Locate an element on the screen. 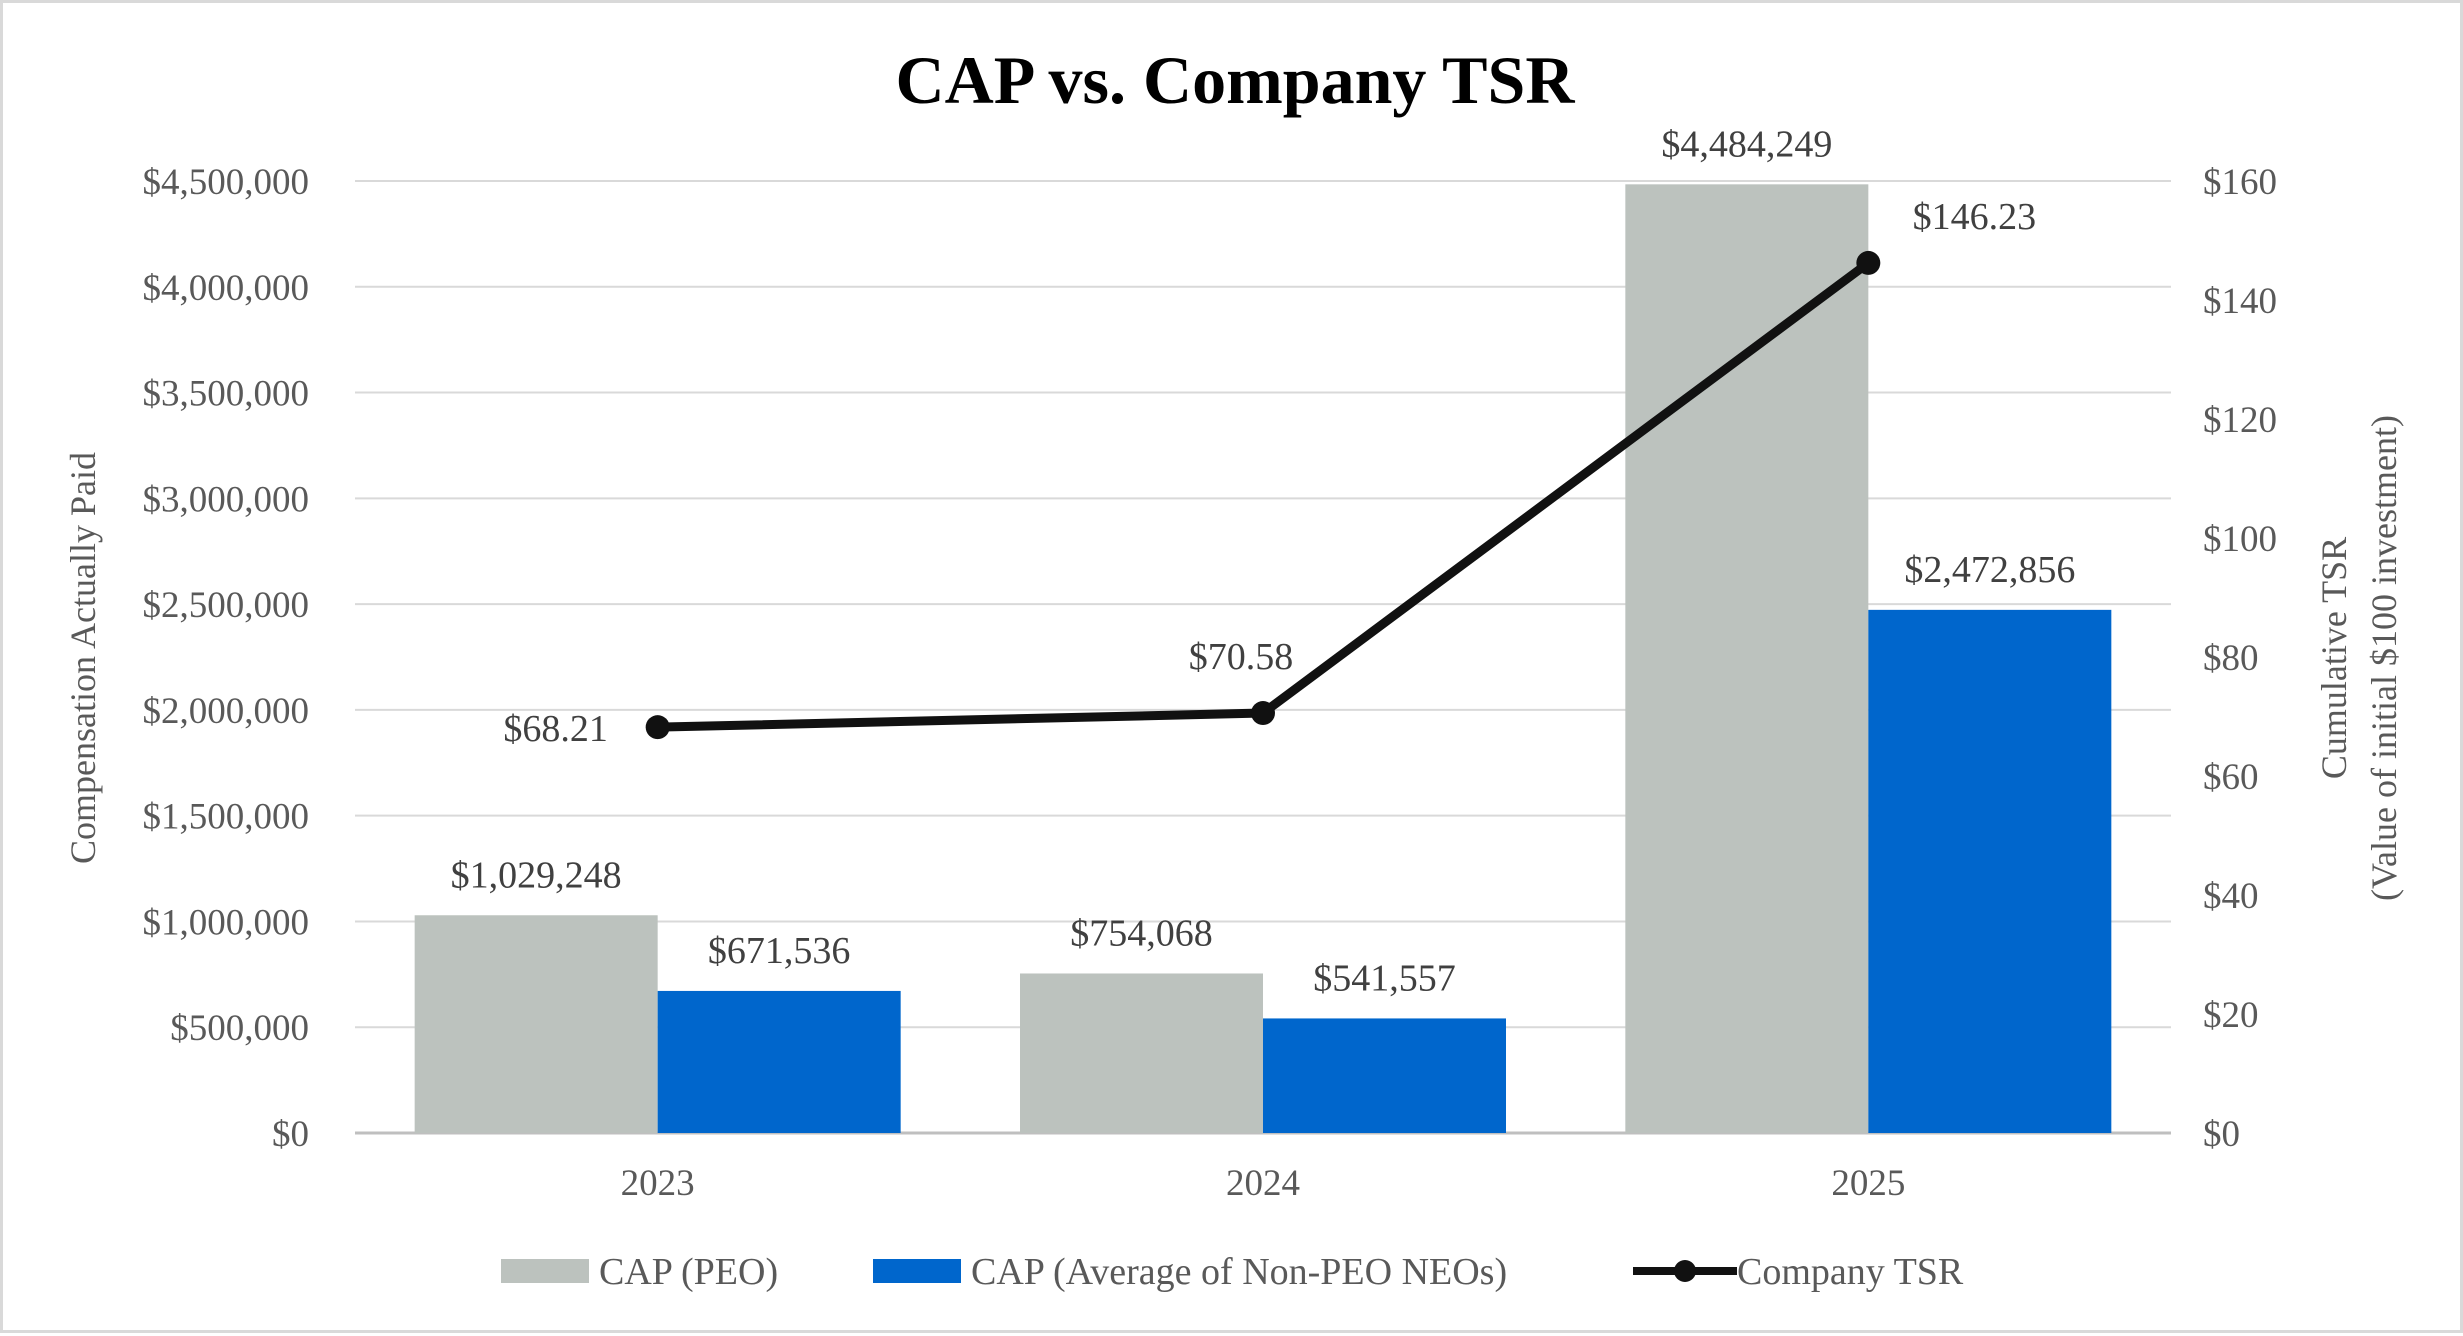  bar-label-cap-peo: $754,068 is located at coordinates (1141, 933).